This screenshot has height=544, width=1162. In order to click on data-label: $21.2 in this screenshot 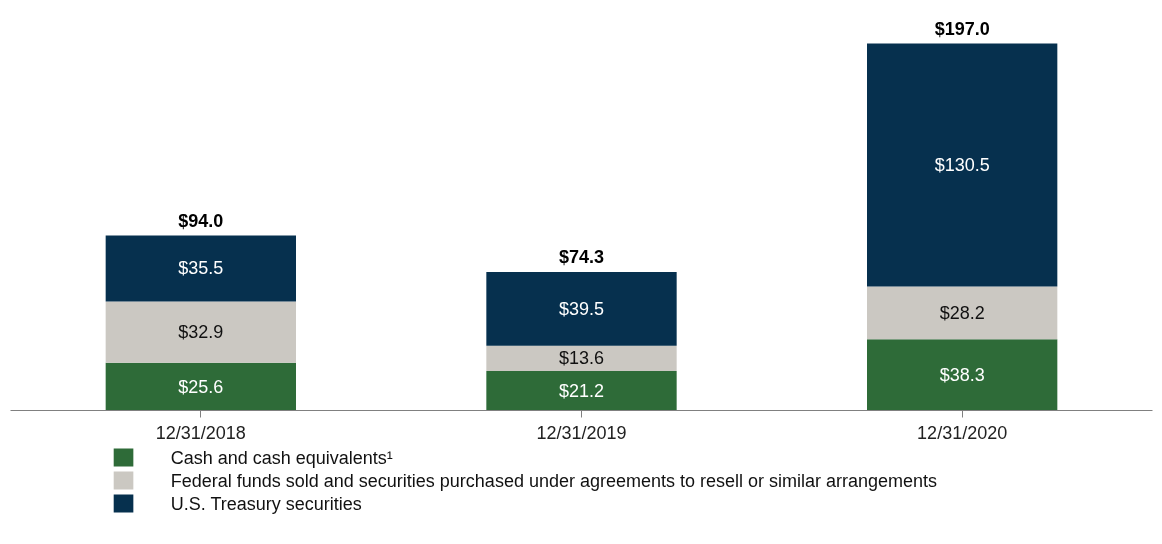, I will do `click(581, 390)`.